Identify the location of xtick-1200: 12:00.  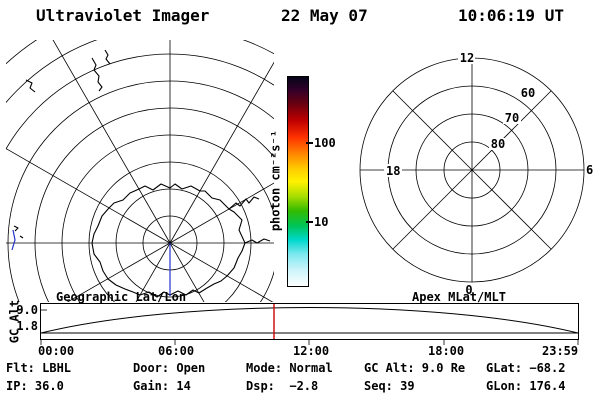
(311, 351).